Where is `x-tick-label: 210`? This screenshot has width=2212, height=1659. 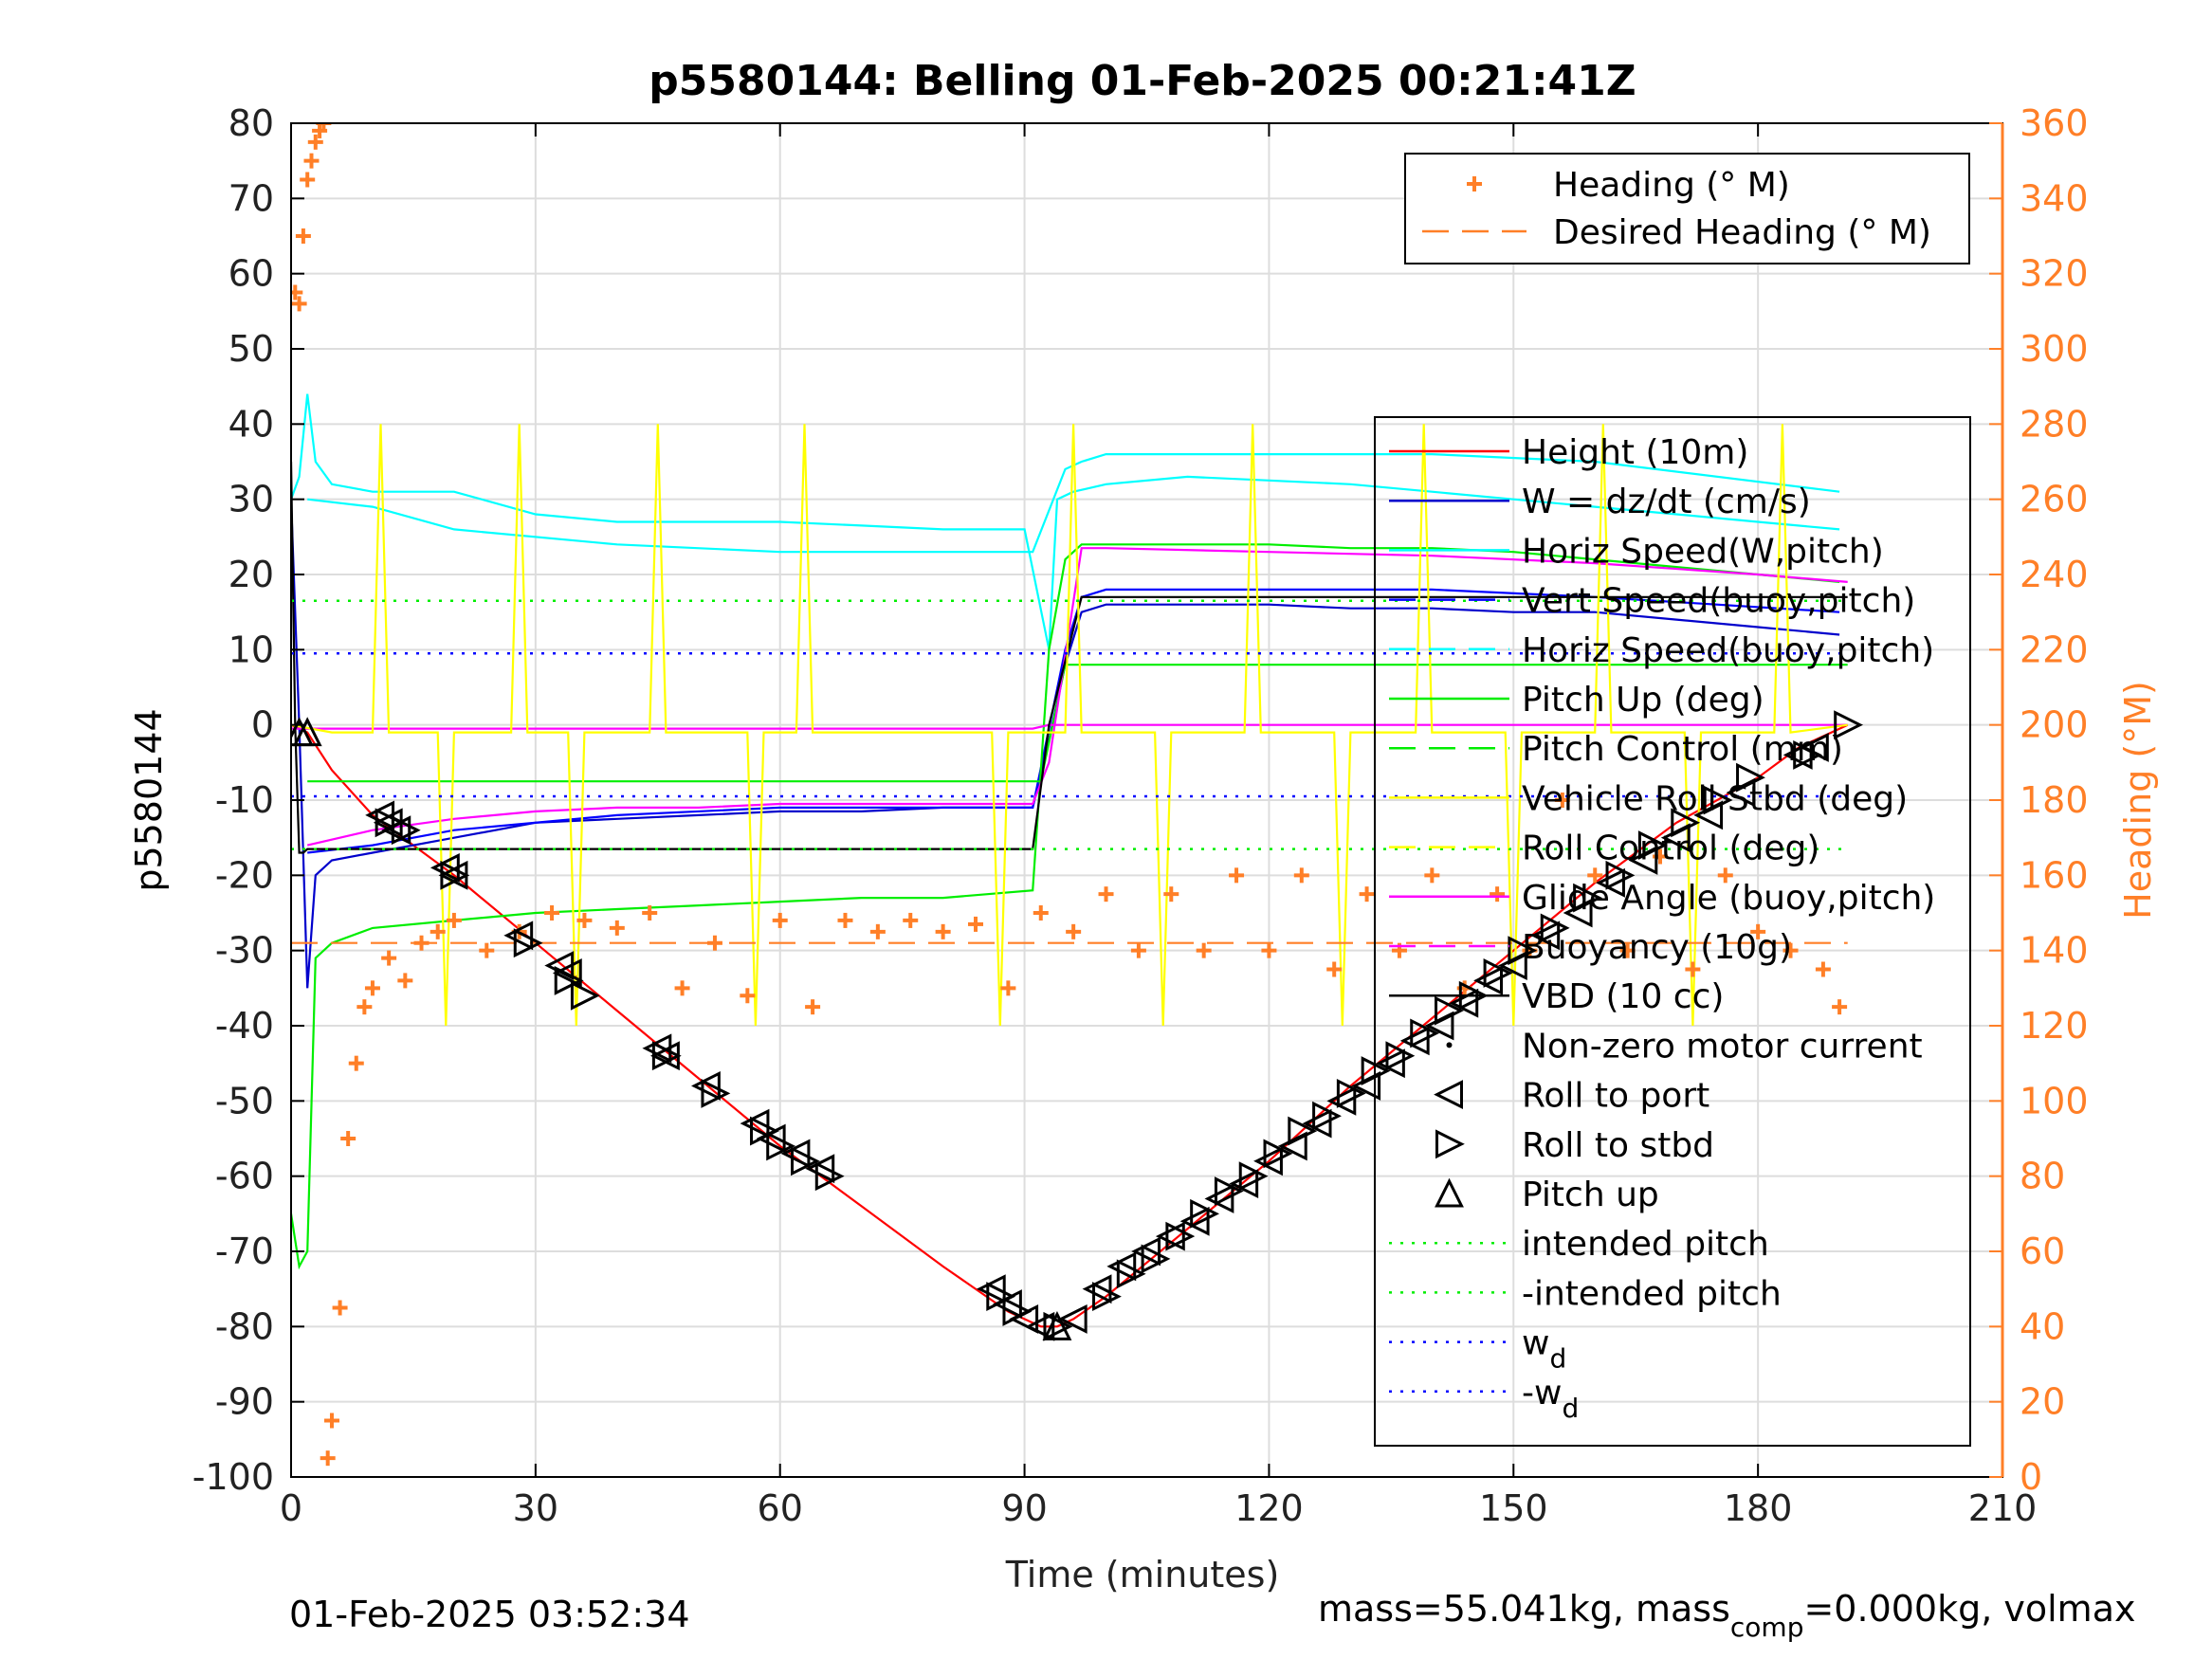
x-tick-label: 210 is located at coordinates (2003, 1508).